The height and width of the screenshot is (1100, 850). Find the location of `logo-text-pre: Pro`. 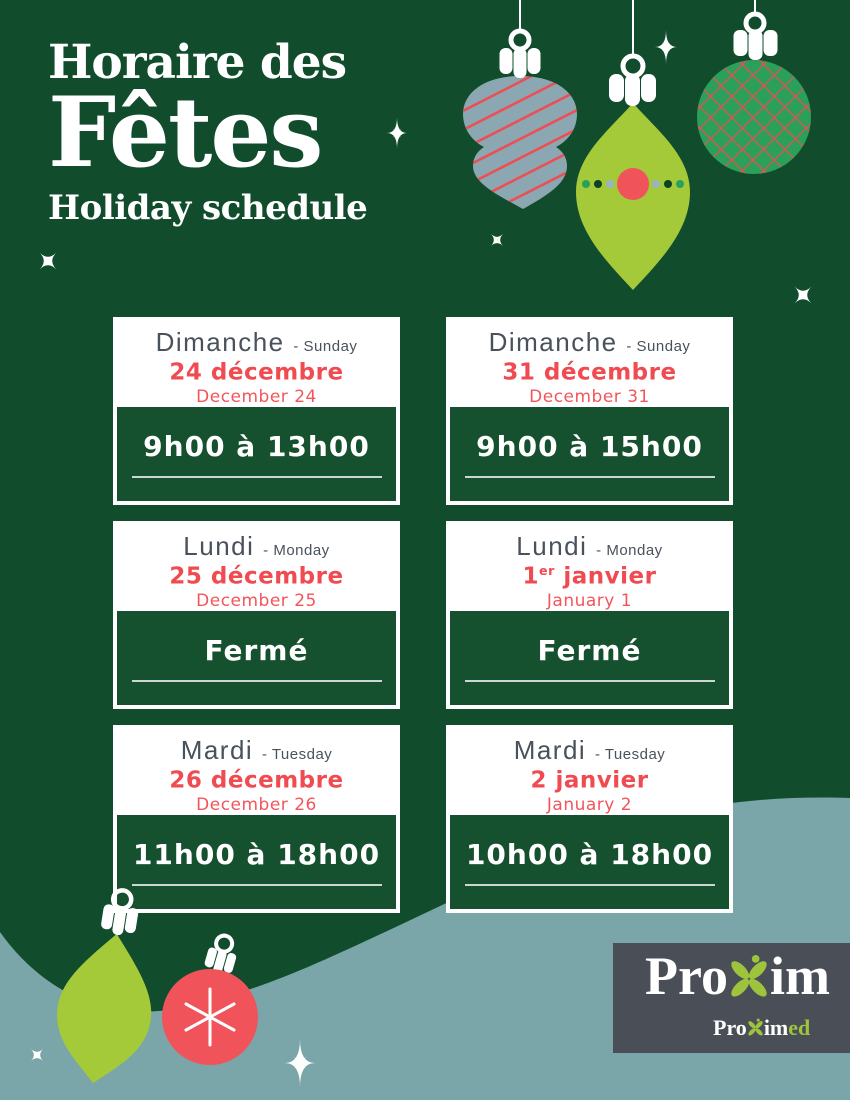

logo-text-pre: Pro is located at coordinates (686, 976).